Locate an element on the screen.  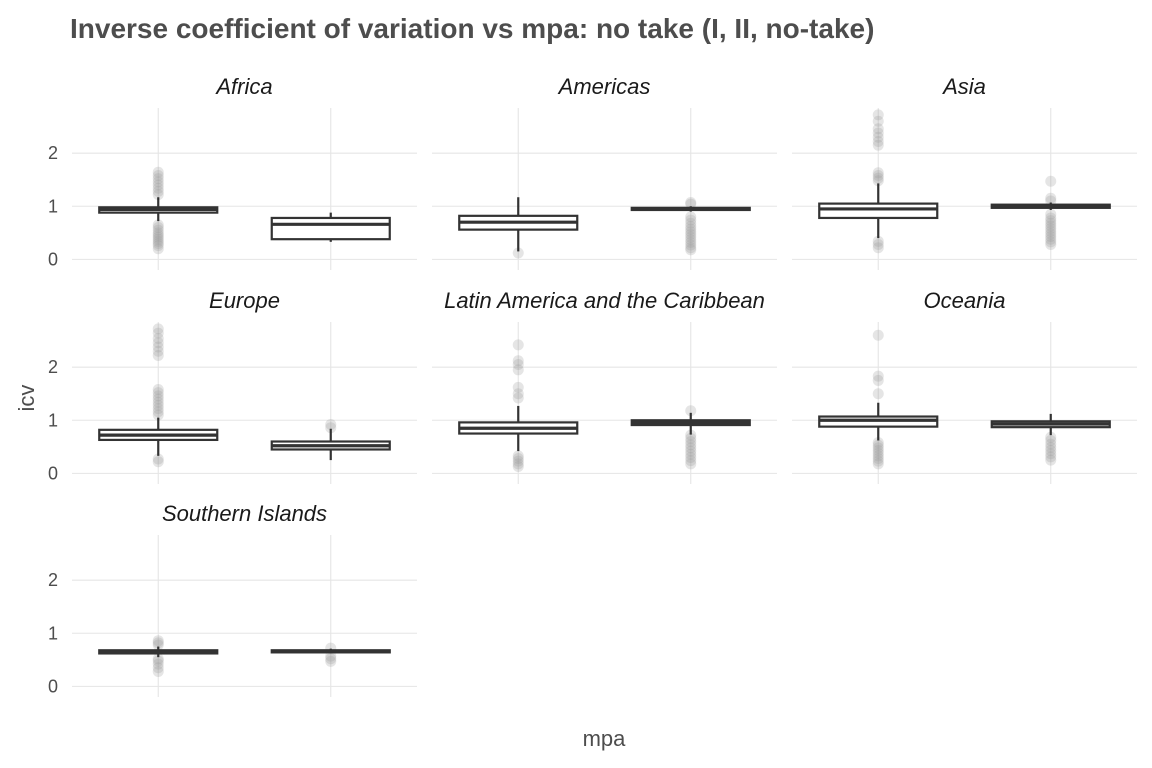
facet-americas: Americas is located at coordinates (604, 172).